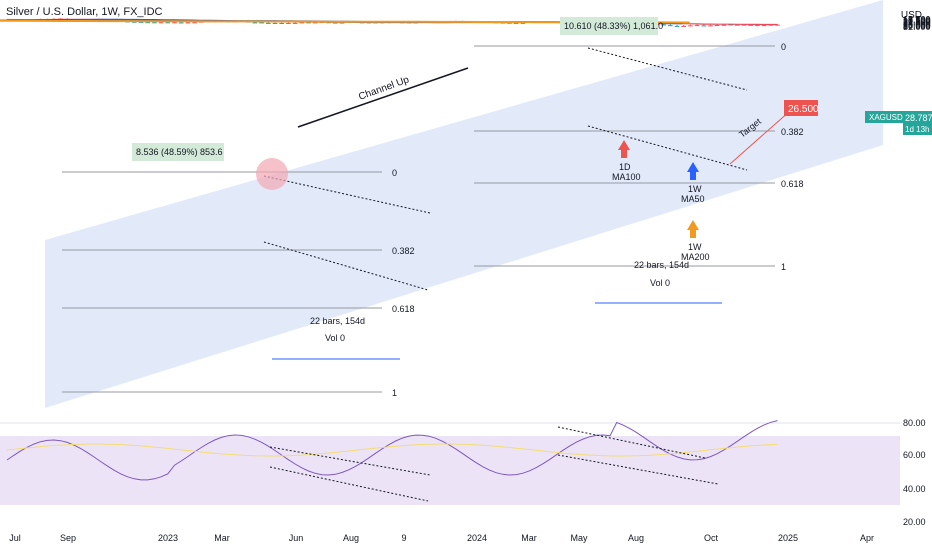  I want to click on rsi-tick: 40.00, so click(914, 489).